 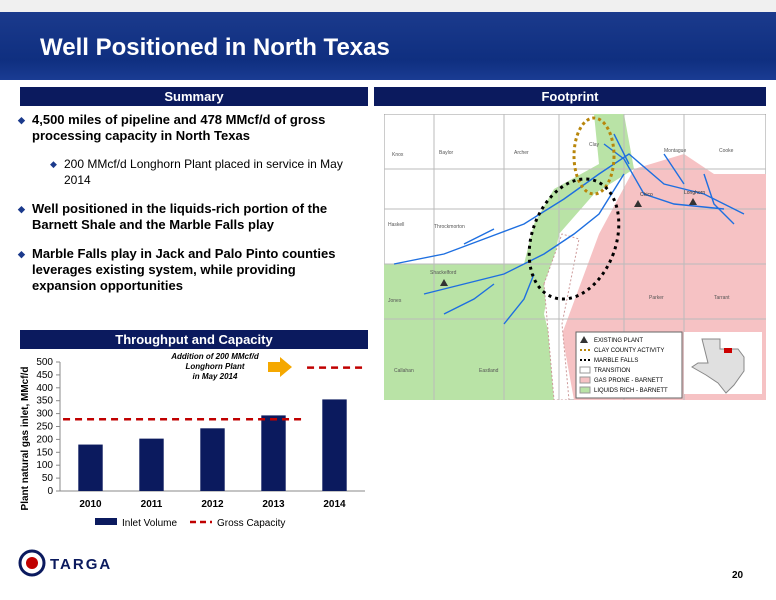 I want to click on annotation: Addition of 200 MMcf/d, so click(x=215, y=356).